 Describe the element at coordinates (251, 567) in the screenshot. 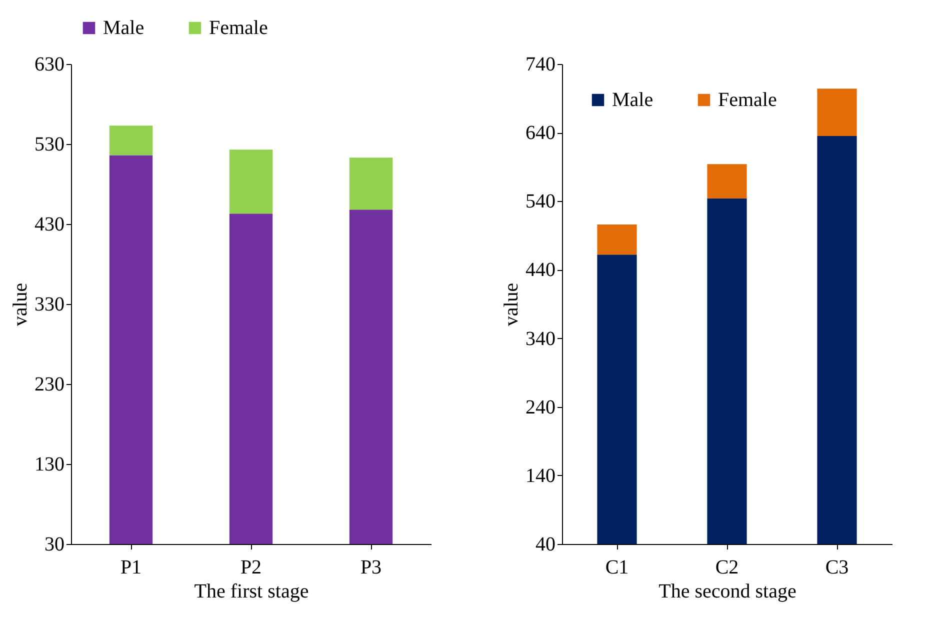

I see `x-tick-label: P2` at that location.